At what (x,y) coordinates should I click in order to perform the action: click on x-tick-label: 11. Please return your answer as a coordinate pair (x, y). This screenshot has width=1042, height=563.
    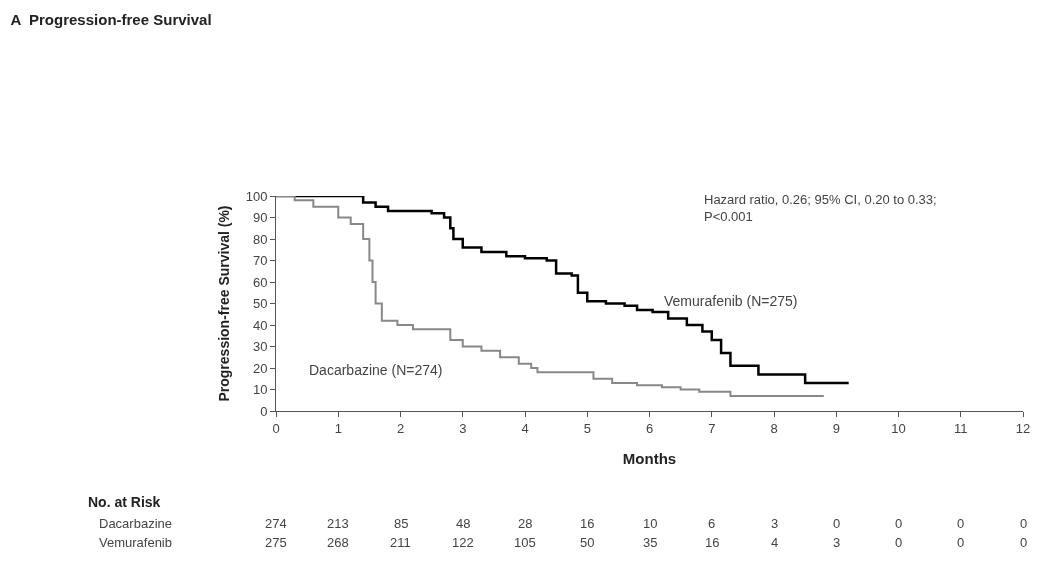
    Looking at the image, I should click on (961, 428).